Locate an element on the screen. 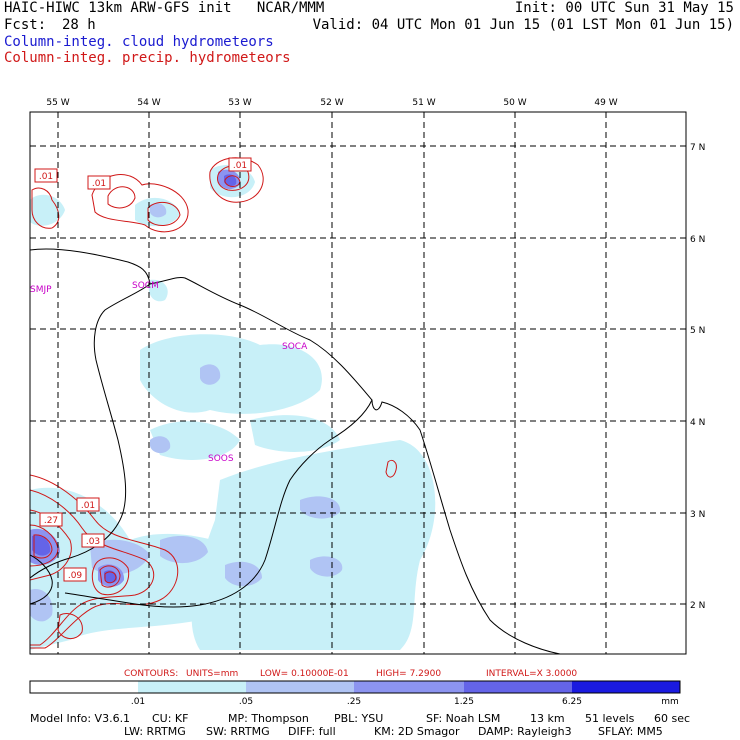 Image resolution: width=740 pixels, height=740 pixels. lon-label: 52 W is located at coordinates (331, 103).